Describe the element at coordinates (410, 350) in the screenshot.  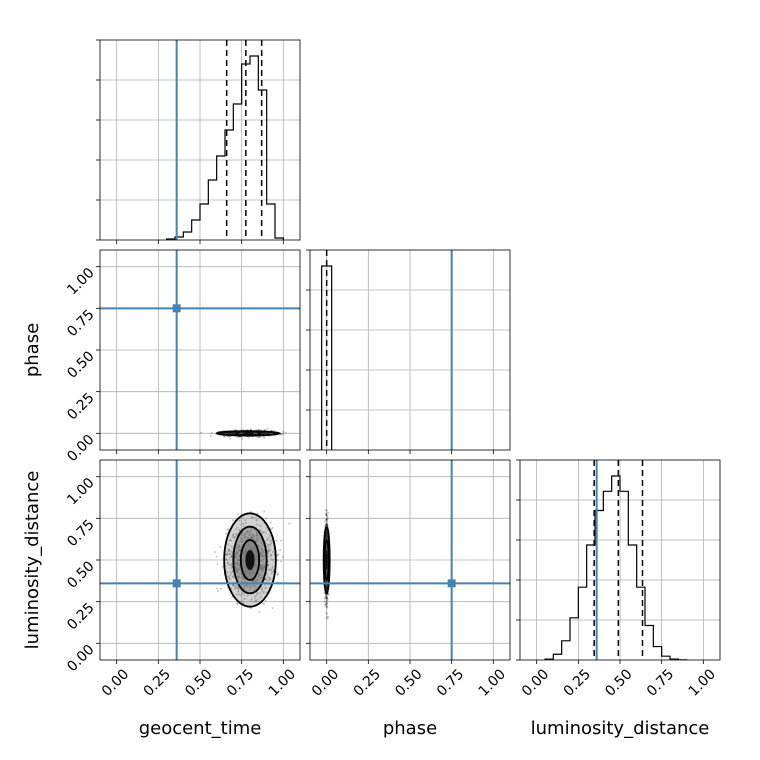
I see `hist-panel-phase` at that location.